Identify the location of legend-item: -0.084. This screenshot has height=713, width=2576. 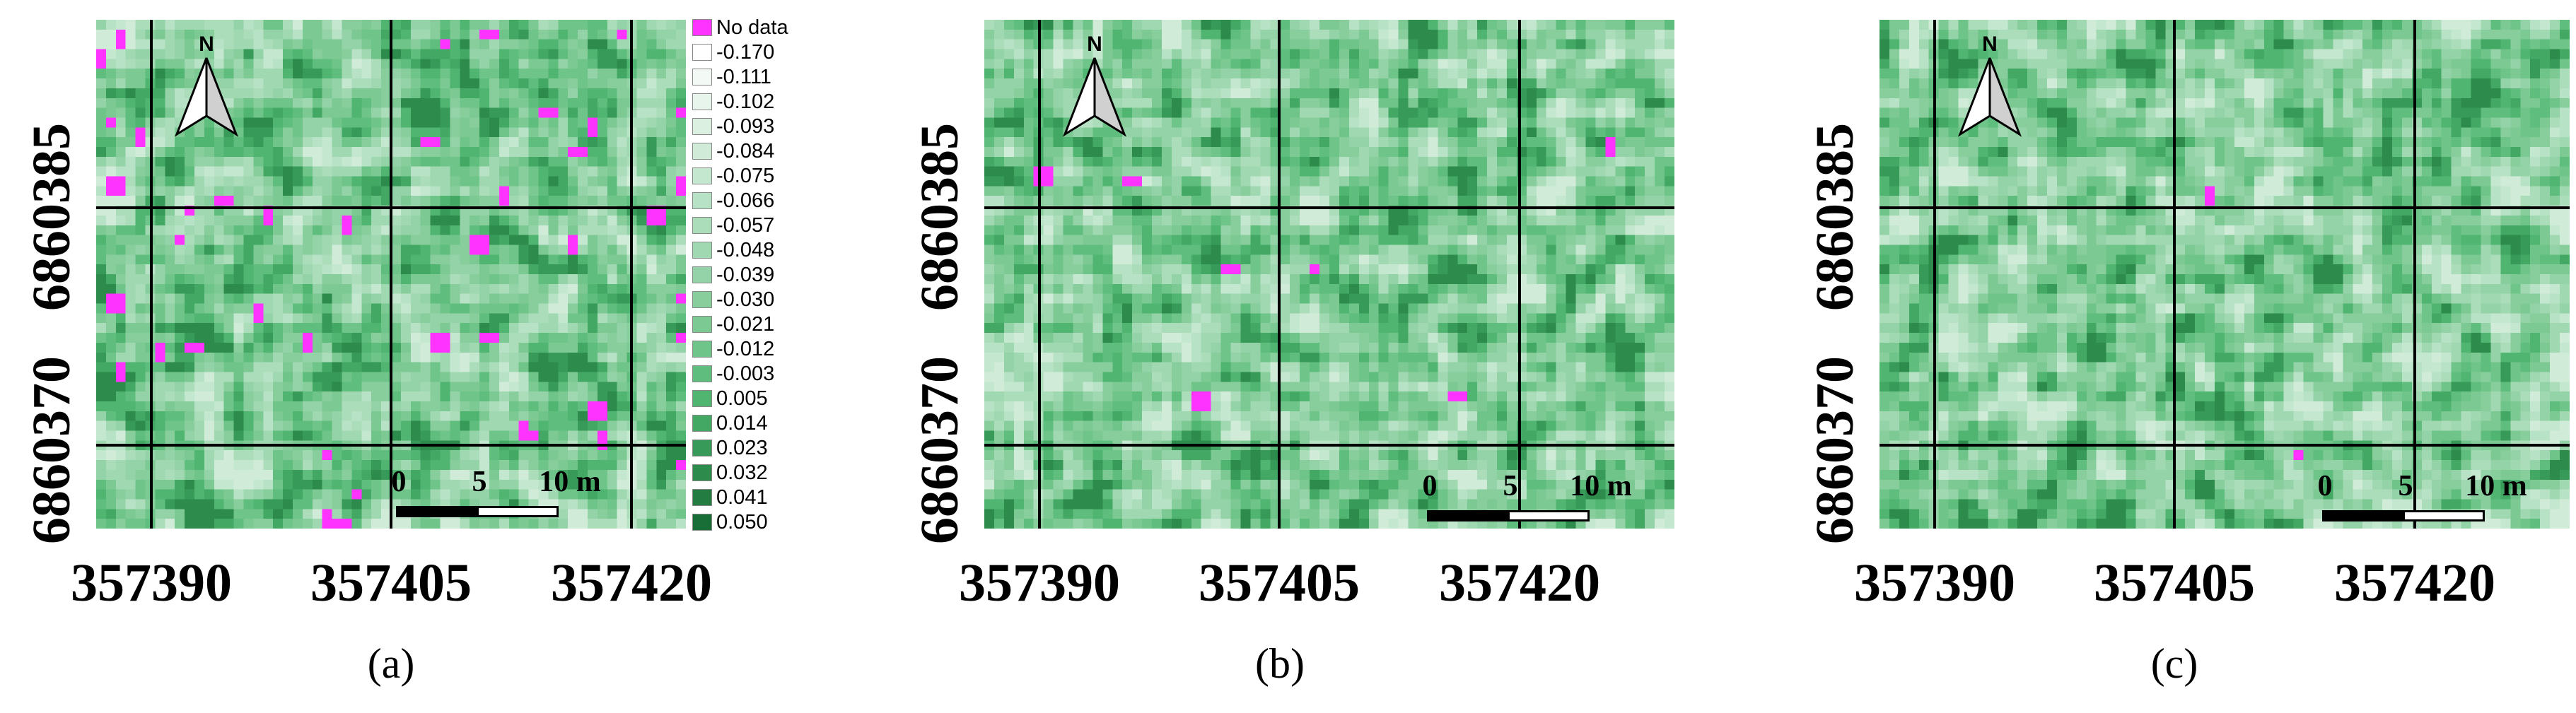
(731, 151).